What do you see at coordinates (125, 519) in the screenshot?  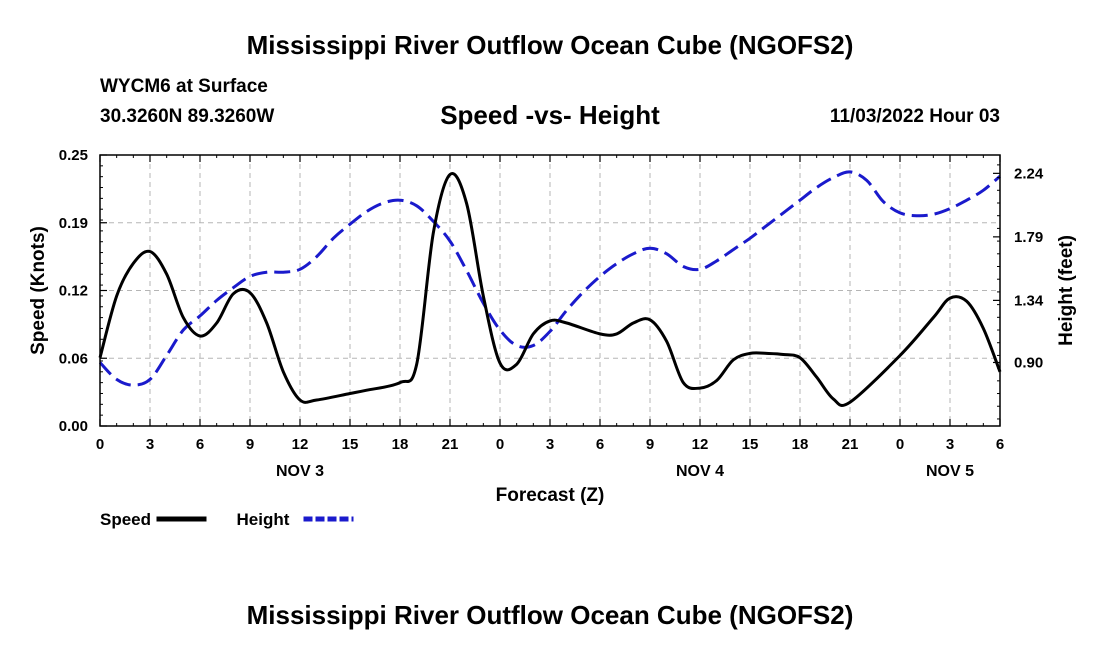 I see `legend-label-speed: Speed` at bounding box center [125, 519].